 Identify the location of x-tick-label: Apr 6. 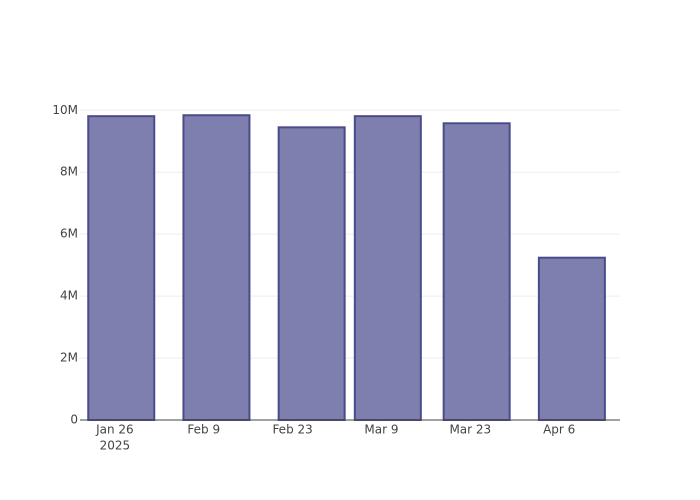
(559, 430).